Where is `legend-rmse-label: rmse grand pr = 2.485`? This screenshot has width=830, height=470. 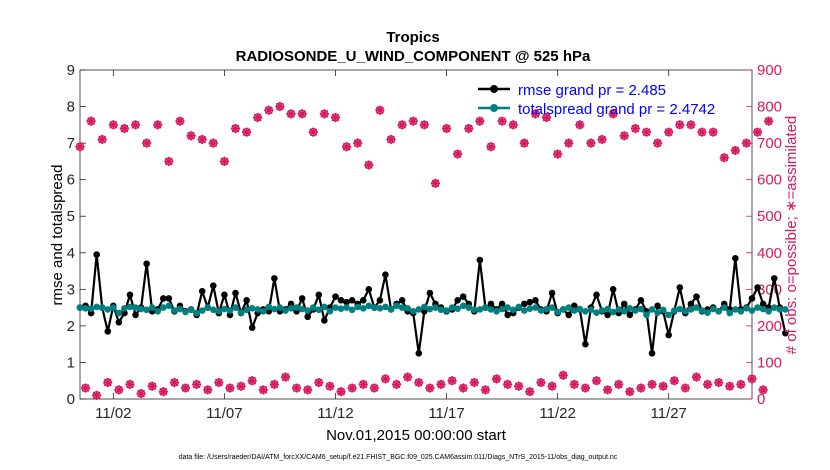 legend-rmse-label: rmse grand pr = 2.485 is located at coordinates (592, 90).